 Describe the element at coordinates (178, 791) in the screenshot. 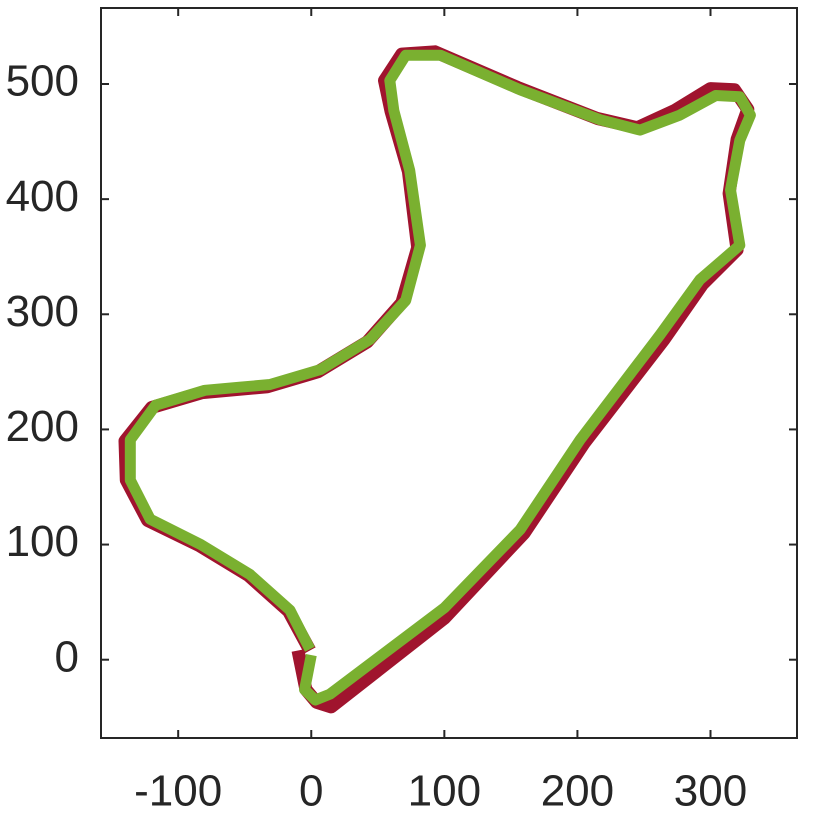

I see `x-tick-label: -100` at that location.